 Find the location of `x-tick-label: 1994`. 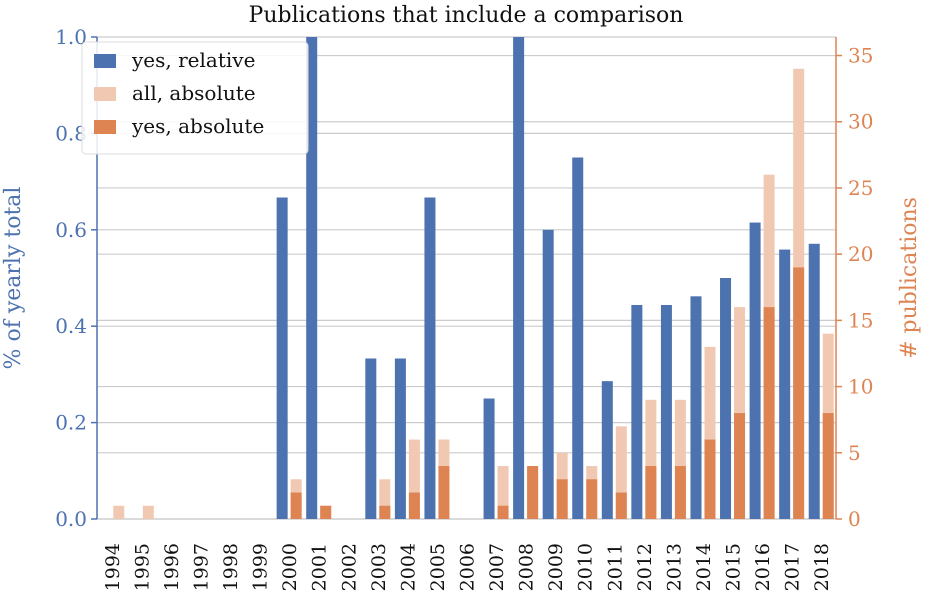

x-tick-label: 1994 is located at coordinates (113, 567).